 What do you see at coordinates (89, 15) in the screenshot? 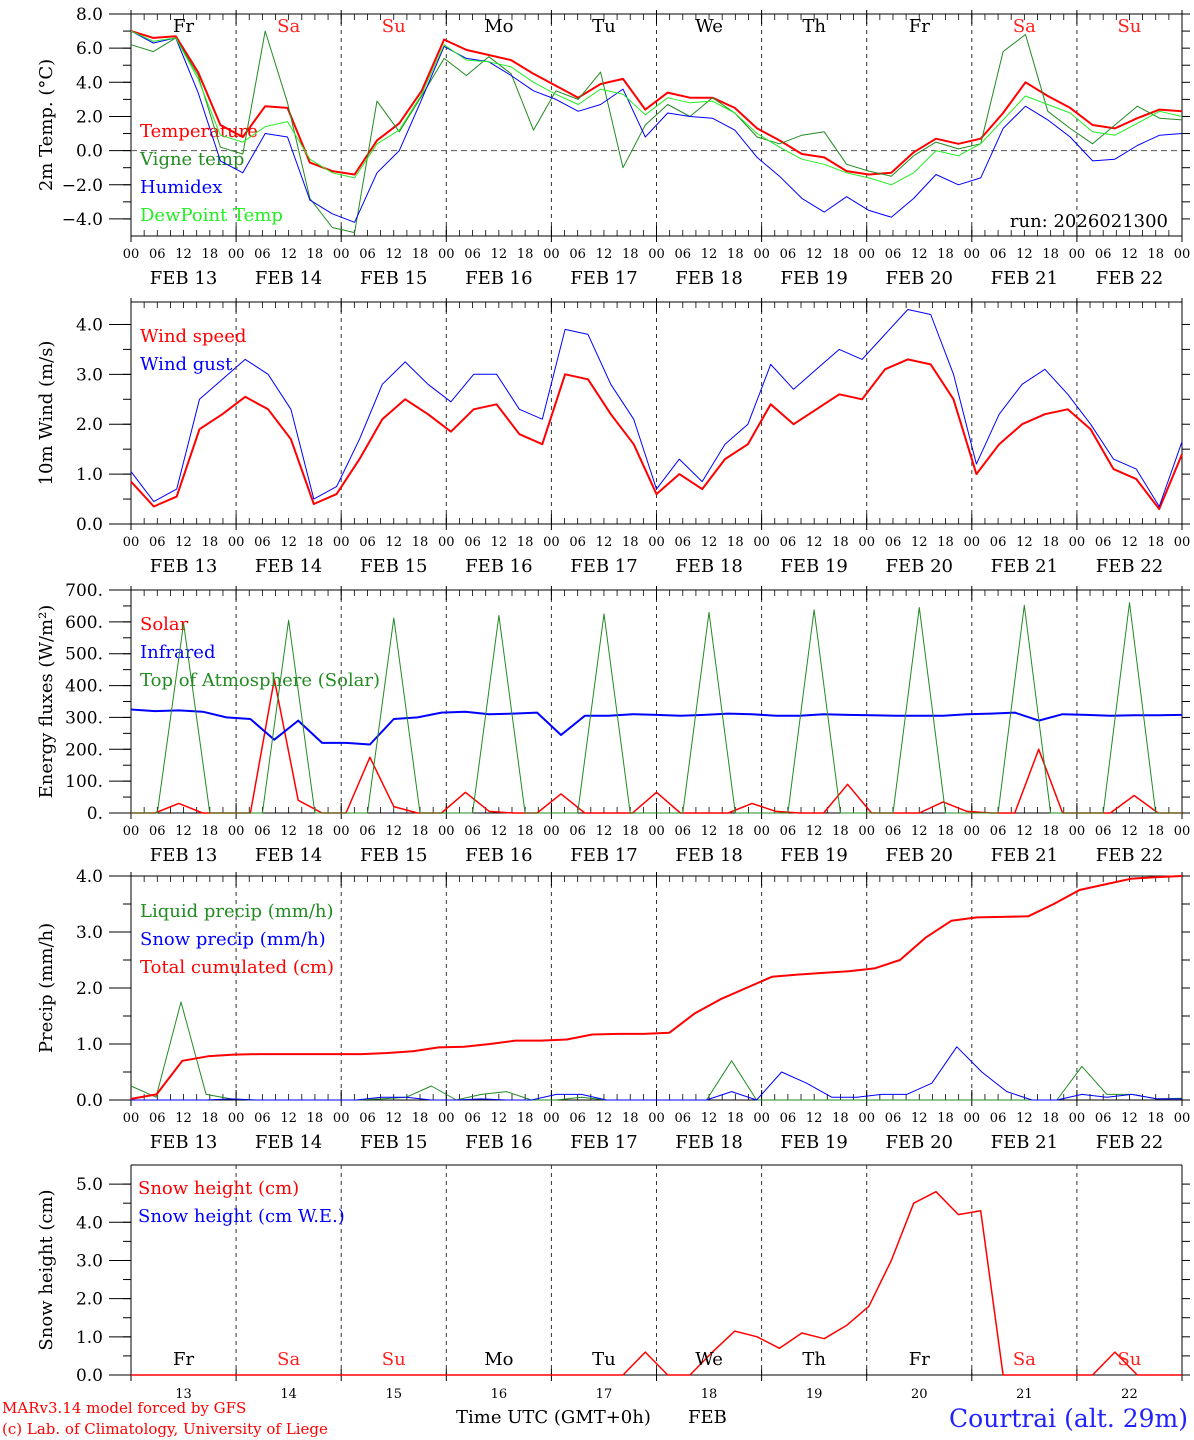
I see `y-tick-label: 8.0` at bounding box center [89, 15].